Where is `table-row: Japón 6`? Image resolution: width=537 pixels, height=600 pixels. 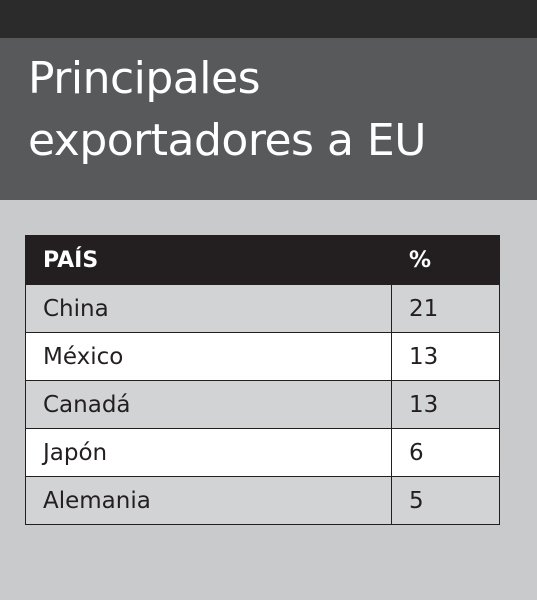 table-row: Japón 6 is located at coordinates (262, 452).